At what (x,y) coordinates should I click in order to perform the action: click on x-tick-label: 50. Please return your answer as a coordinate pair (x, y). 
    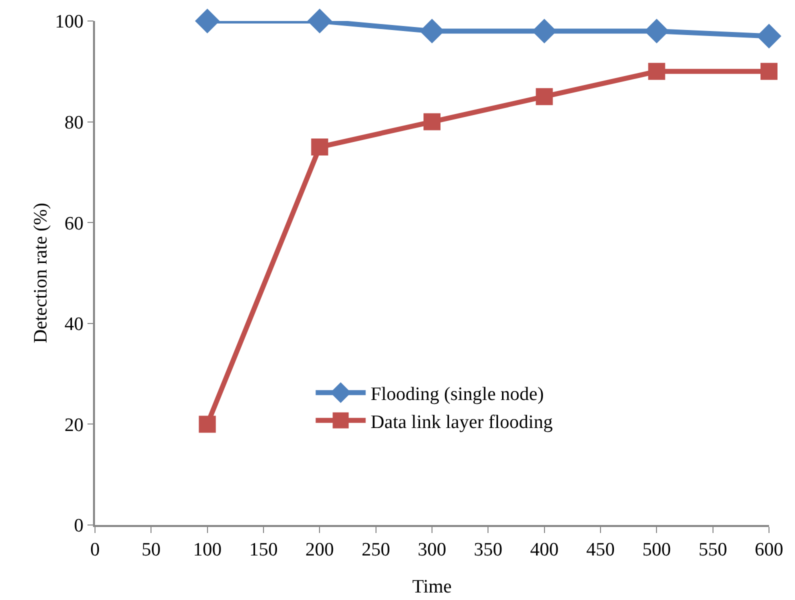
    Looking at the image, I should click on (151, 550).